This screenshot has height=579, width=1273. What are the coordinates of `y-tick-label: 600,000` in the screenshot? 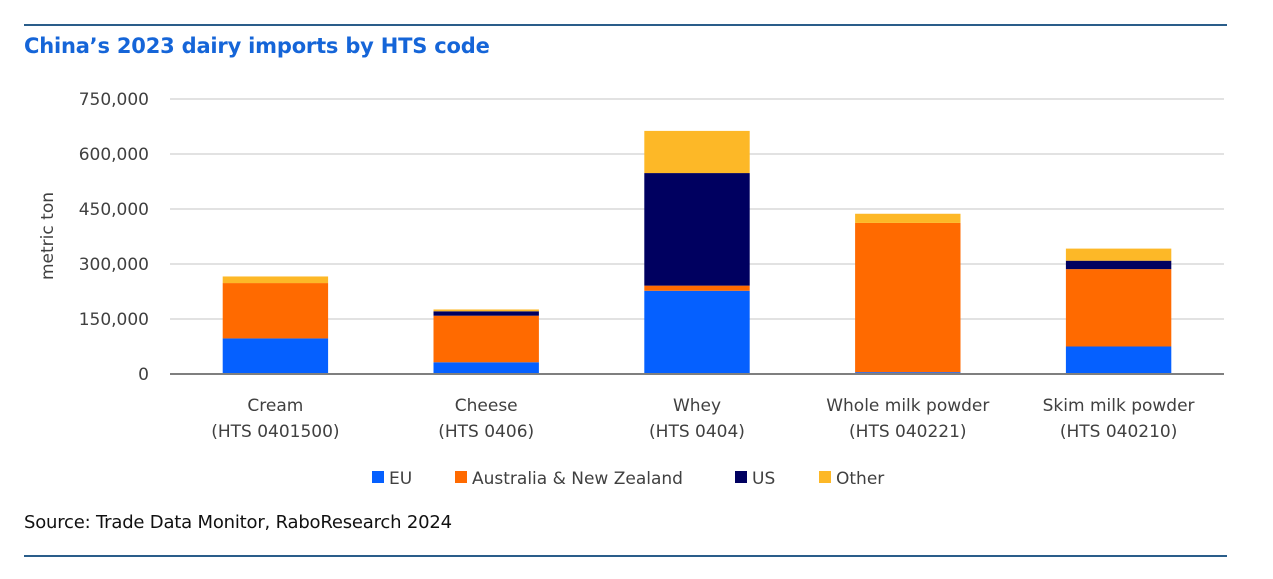 It's located at (114, 155).